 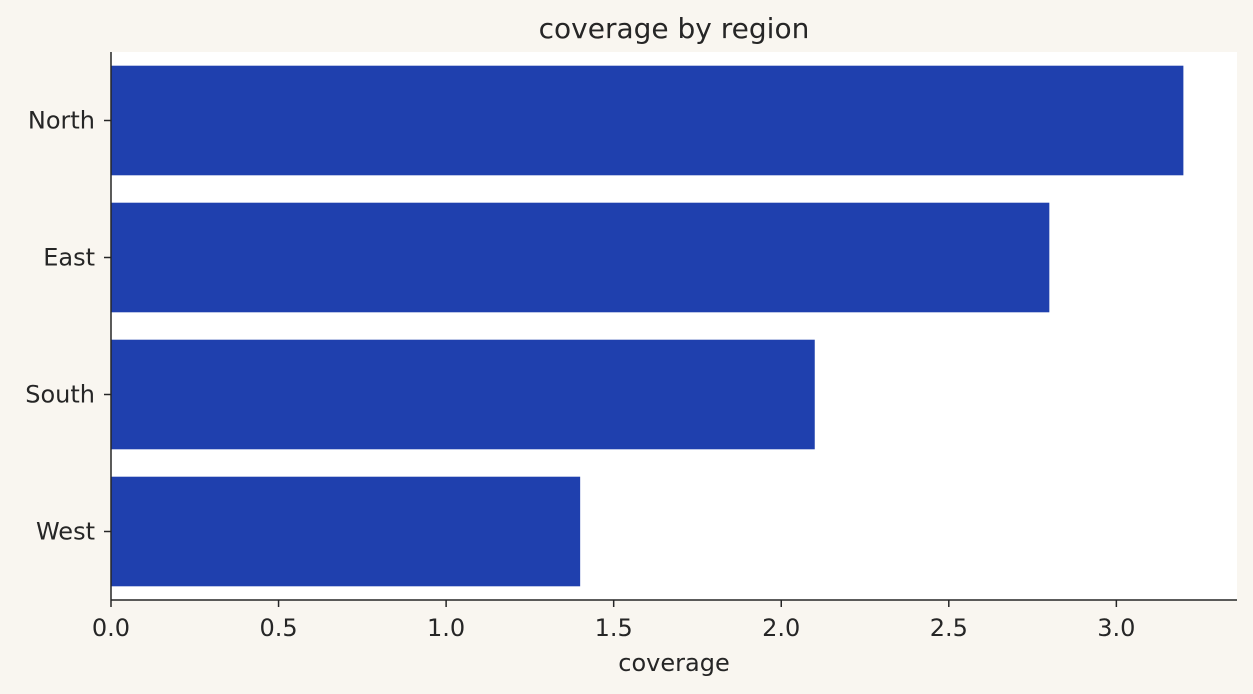 I want to click on x-tick-label: 0.0, so click(x=111, y=628).